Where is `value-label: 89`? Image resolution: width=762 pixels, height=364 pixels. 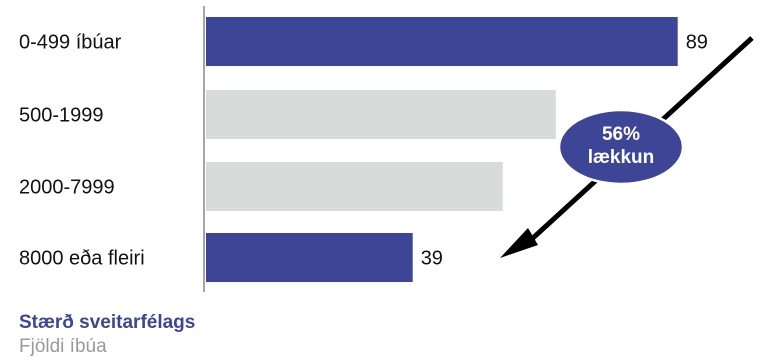 value-label: 89 is located at coordinates (697, 43).